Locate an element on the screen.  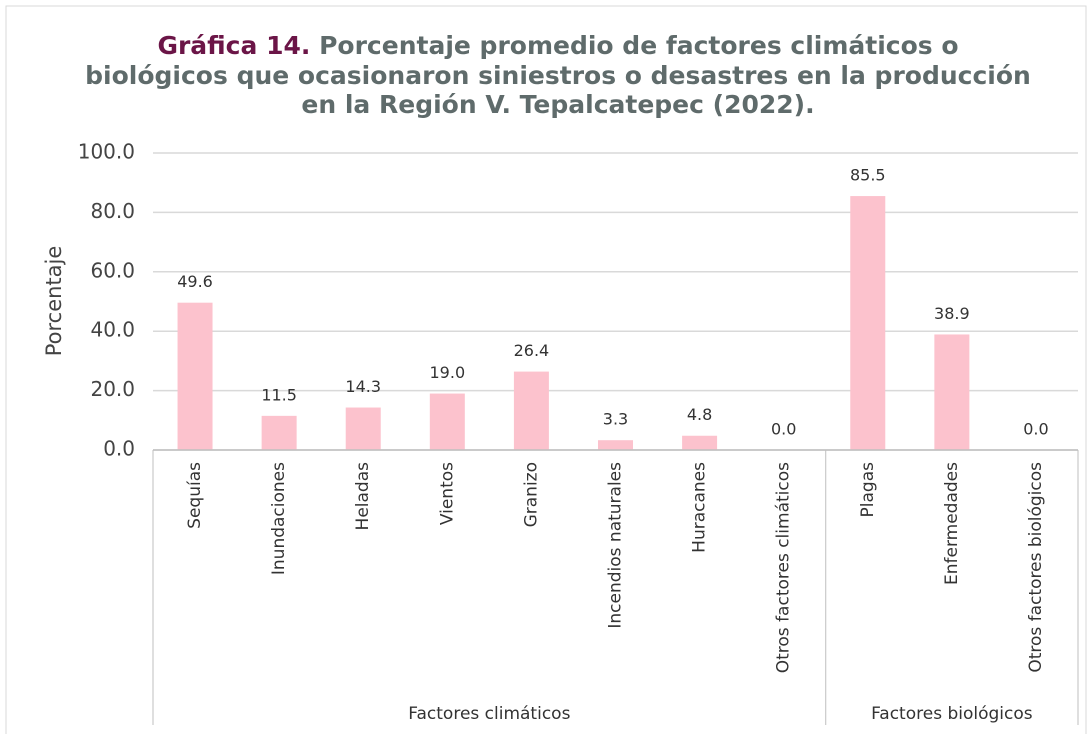
data-label: 14.3 is located at coordinates (363, 386).